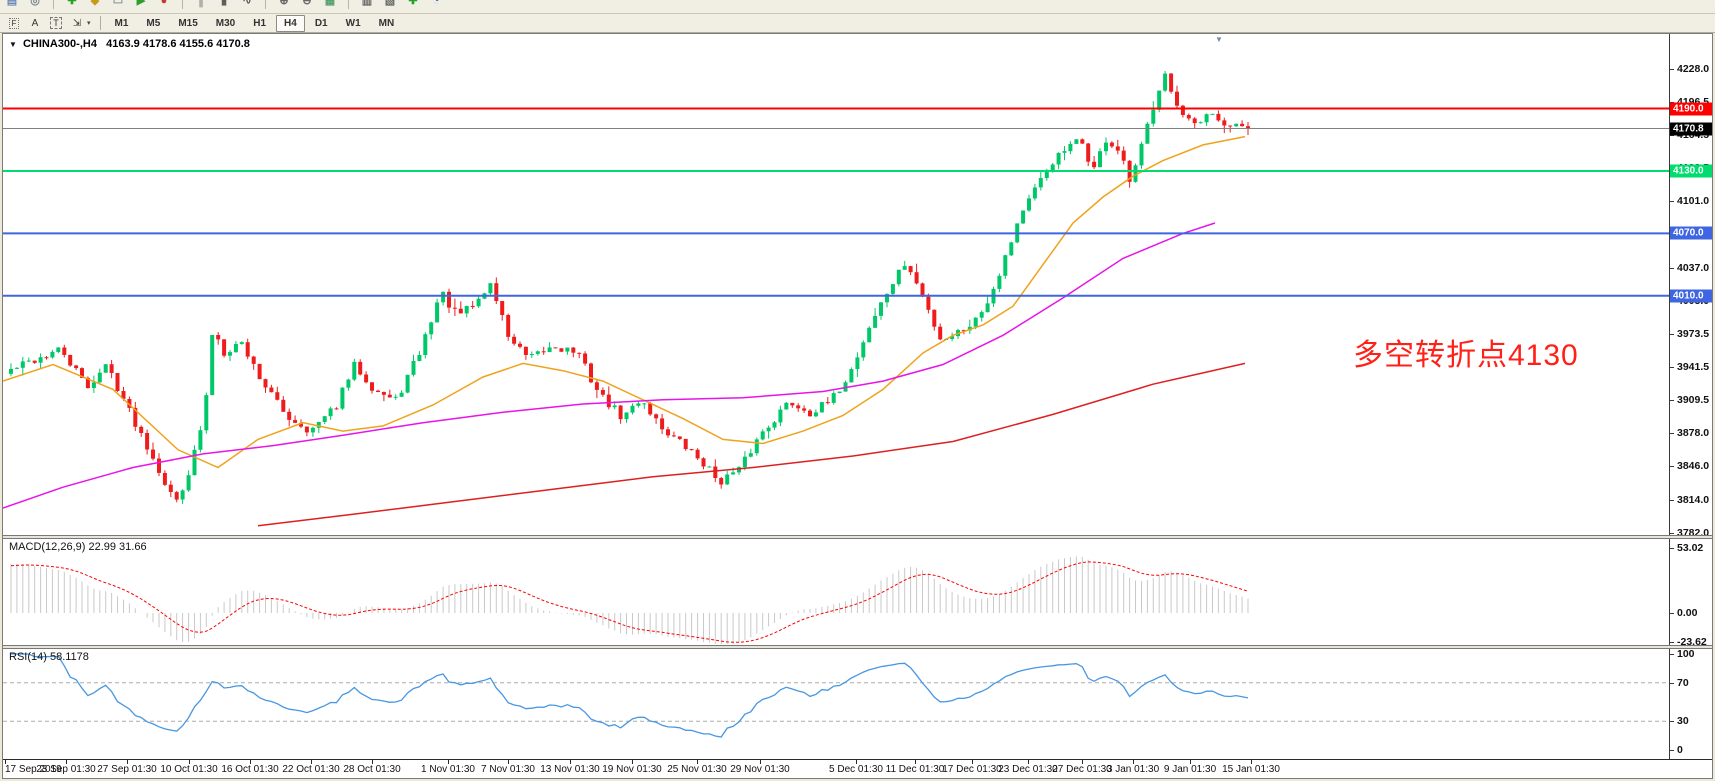  Describe the element at coordinates (1691, 171) in the screenshot. I see `price-line-badge-4130.0: 4130.0` at that location.